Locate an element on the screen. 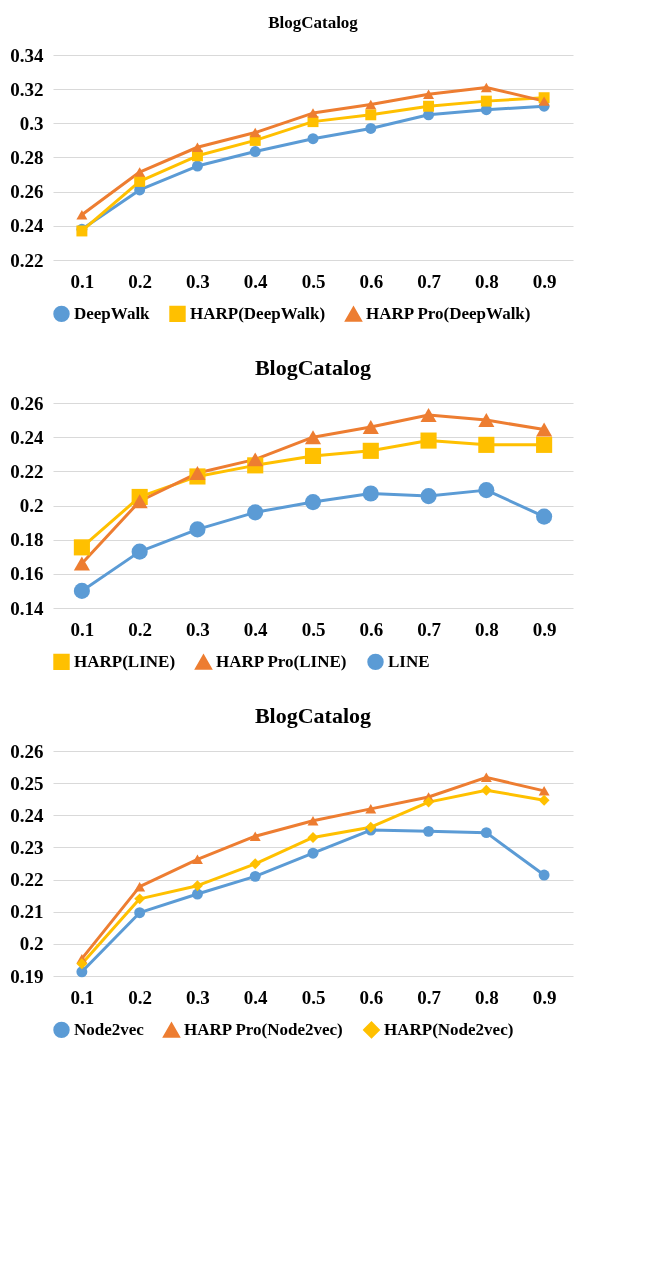 The height and width of the screenshot is (1269, 668). y-tick-label: 0.18 is located at coordinates (27, 540).